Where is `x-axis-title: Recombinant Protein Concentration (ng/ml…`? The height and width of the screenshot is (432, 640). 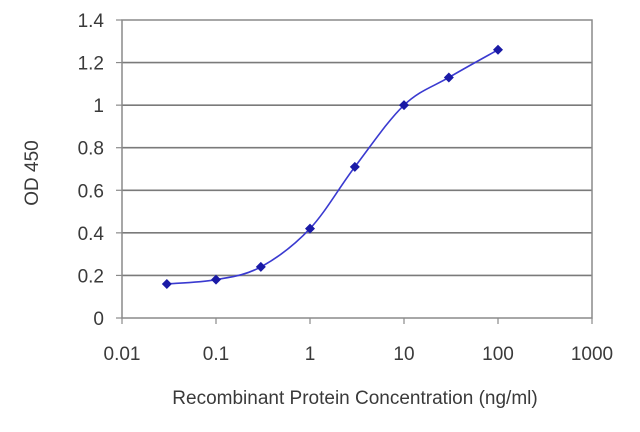 x-axis-title: Recombinant Protein Concentration (ng/ml… is located at coordinates (354, 398).